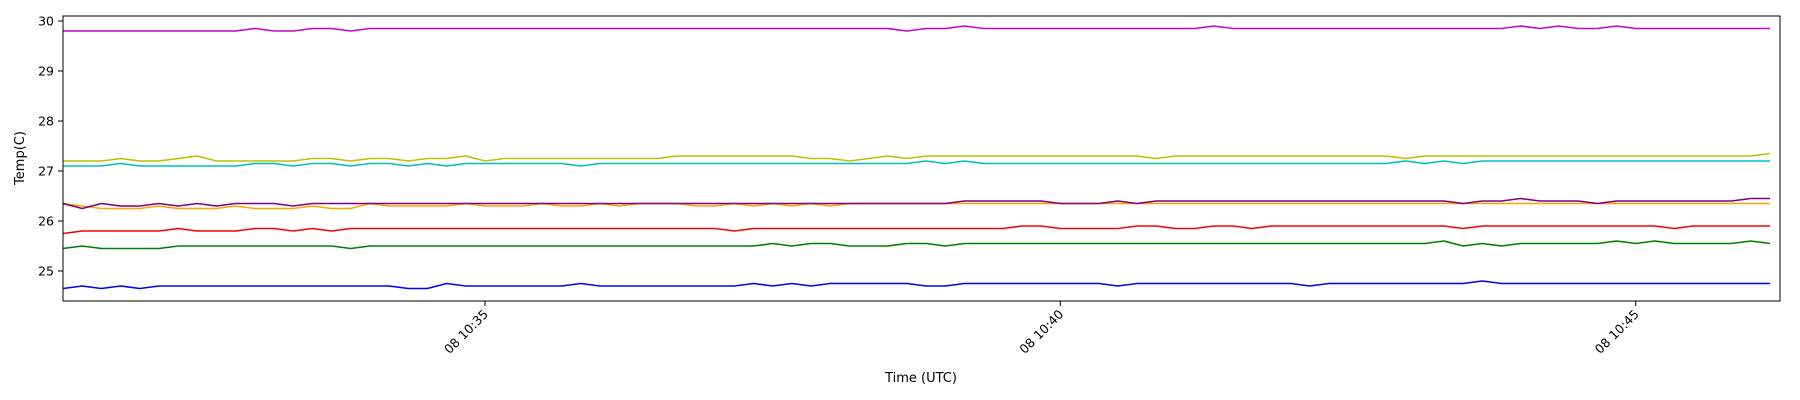 The image size is (1800, 400). Describe the element at coordinates (50, 146) in the screenshot. I see `y-axis: 25 26 27 28 29 30` at that location.